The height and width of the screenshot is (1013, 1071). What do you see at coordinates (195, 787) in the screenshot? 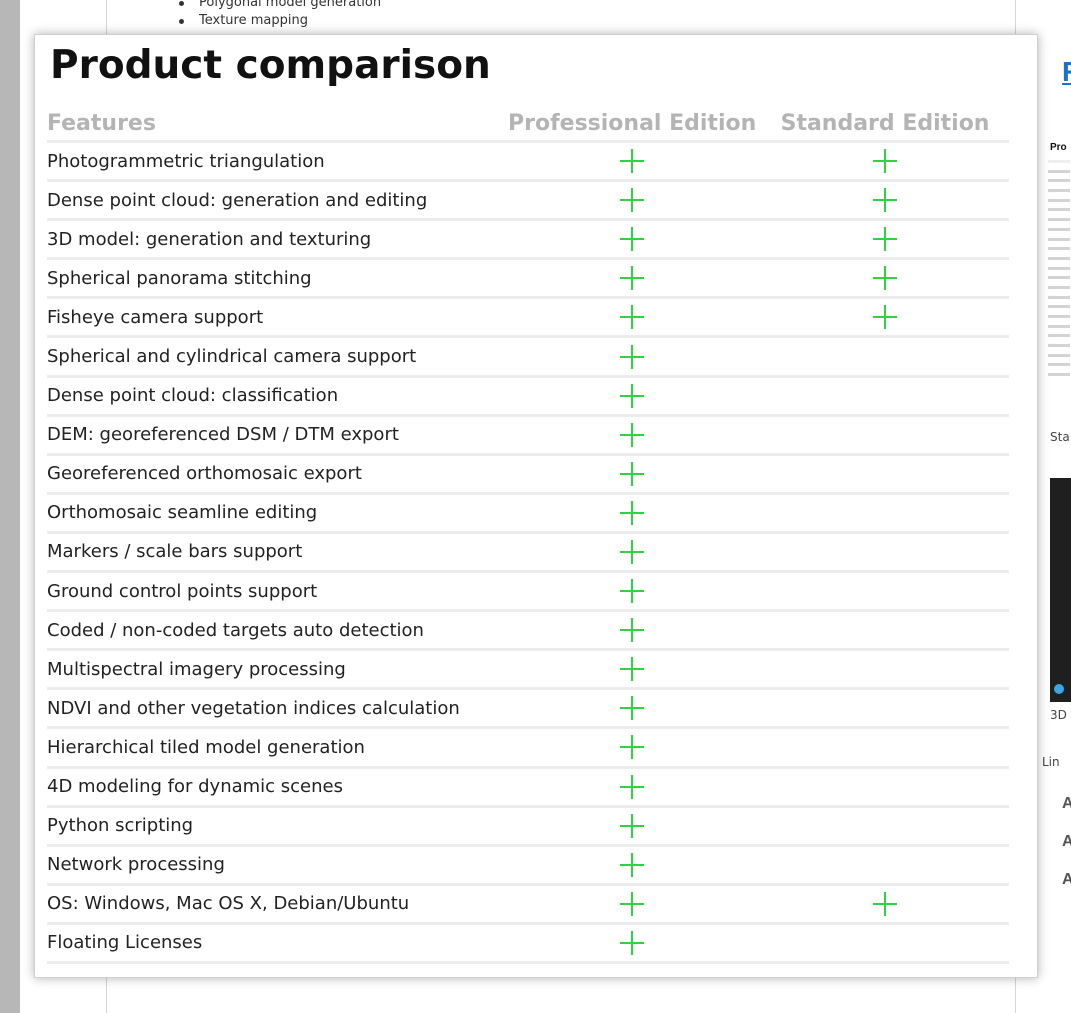
I see `feature-label: 4D modeling for dynamic scenes` at bounding box center [195, 787].